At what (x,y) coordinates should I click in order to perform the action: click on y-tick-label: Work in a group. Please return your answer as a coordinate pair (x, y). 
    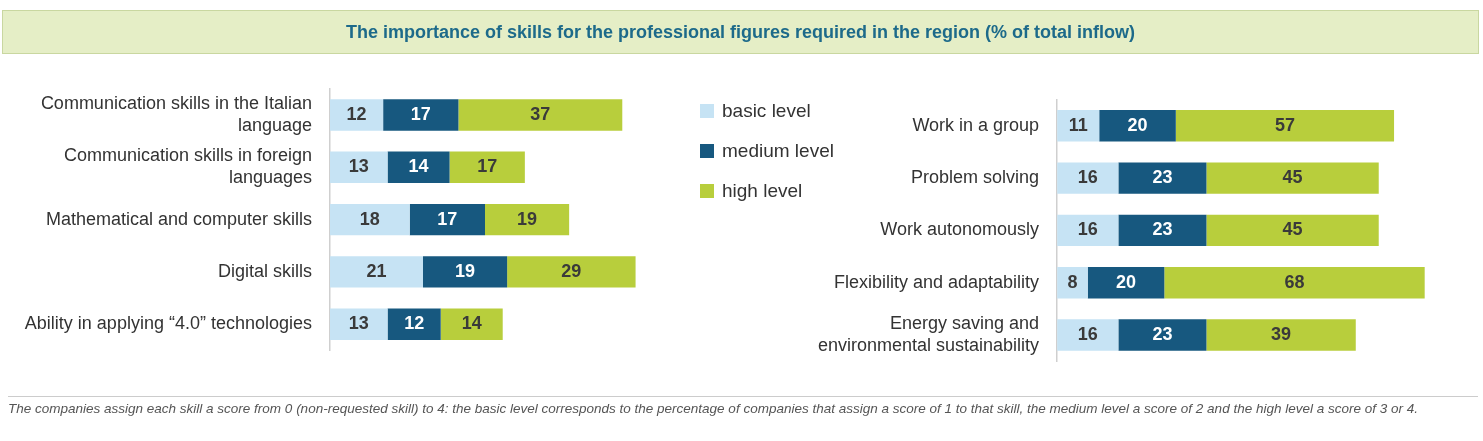
    Looking at the image, I should click on (976, 124).